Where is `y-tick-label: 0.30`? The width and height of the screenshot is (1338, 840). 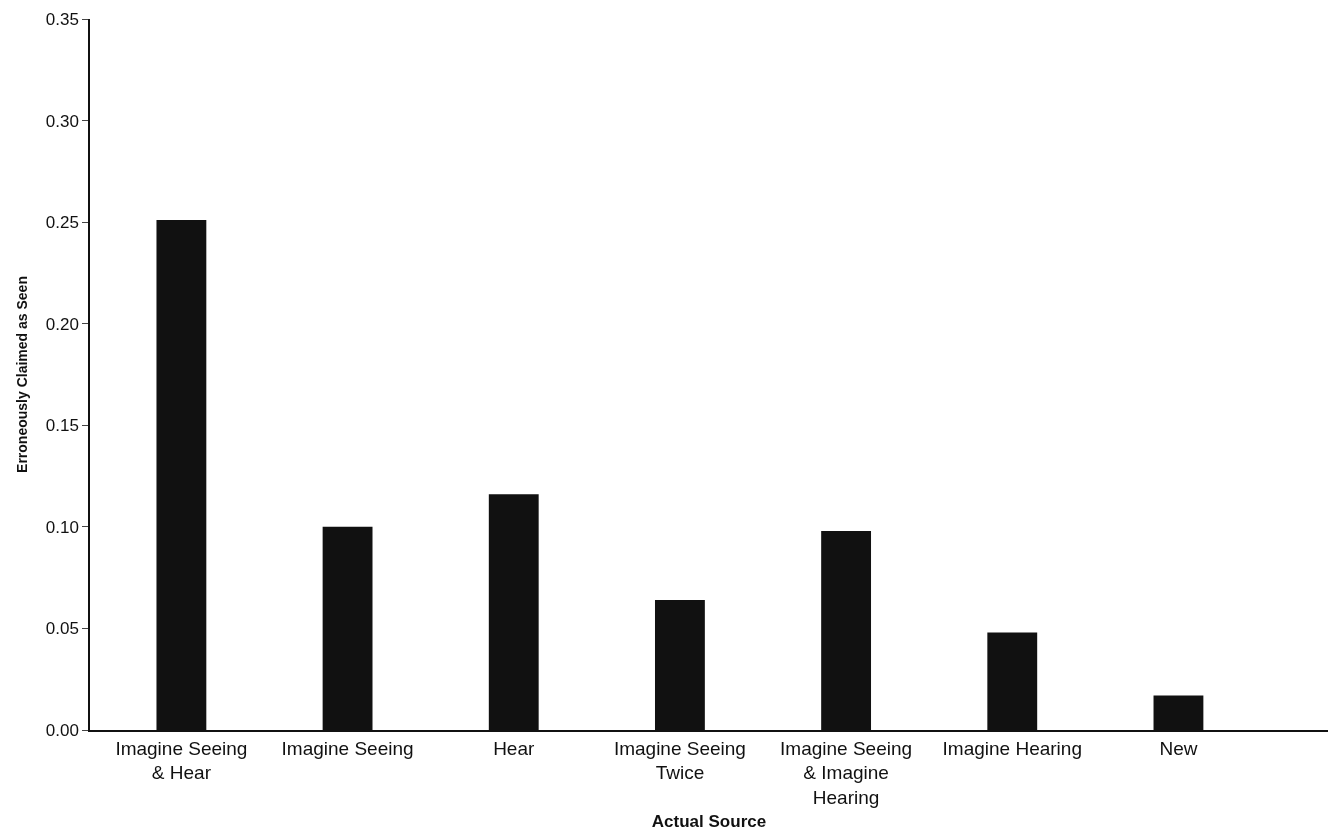
y-tick-label: 0.30 is located at coordinates (62, 121).